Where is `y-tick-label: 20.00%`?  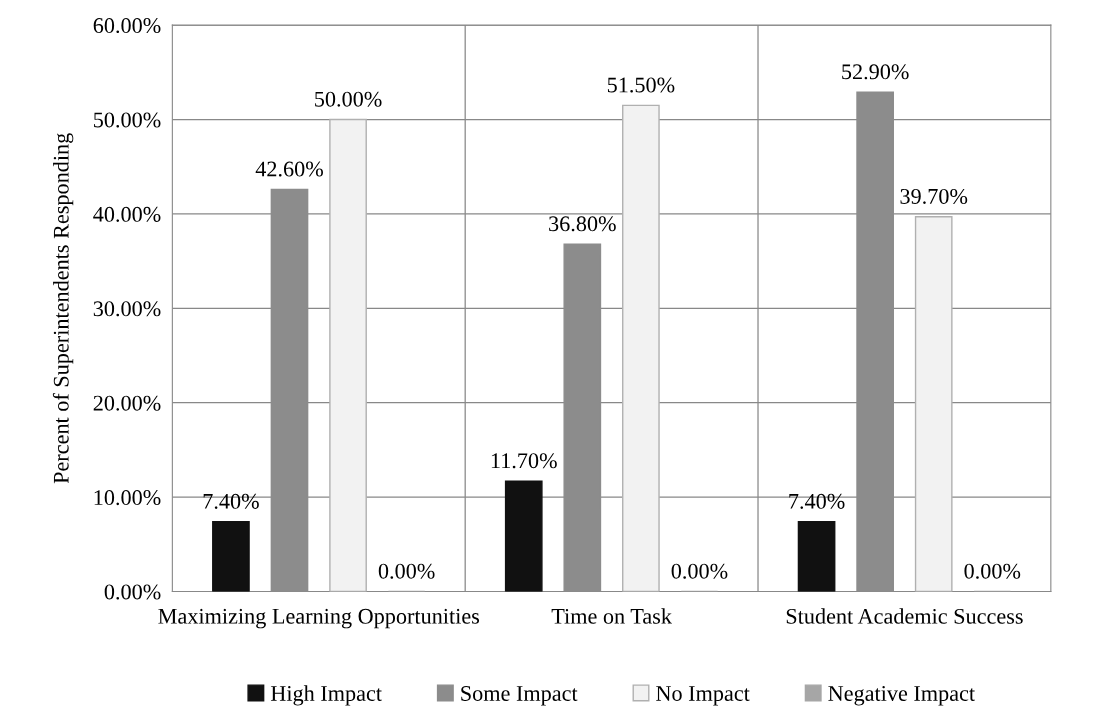
y-tick-label: 20.00% is located at coordinates (127, 403).